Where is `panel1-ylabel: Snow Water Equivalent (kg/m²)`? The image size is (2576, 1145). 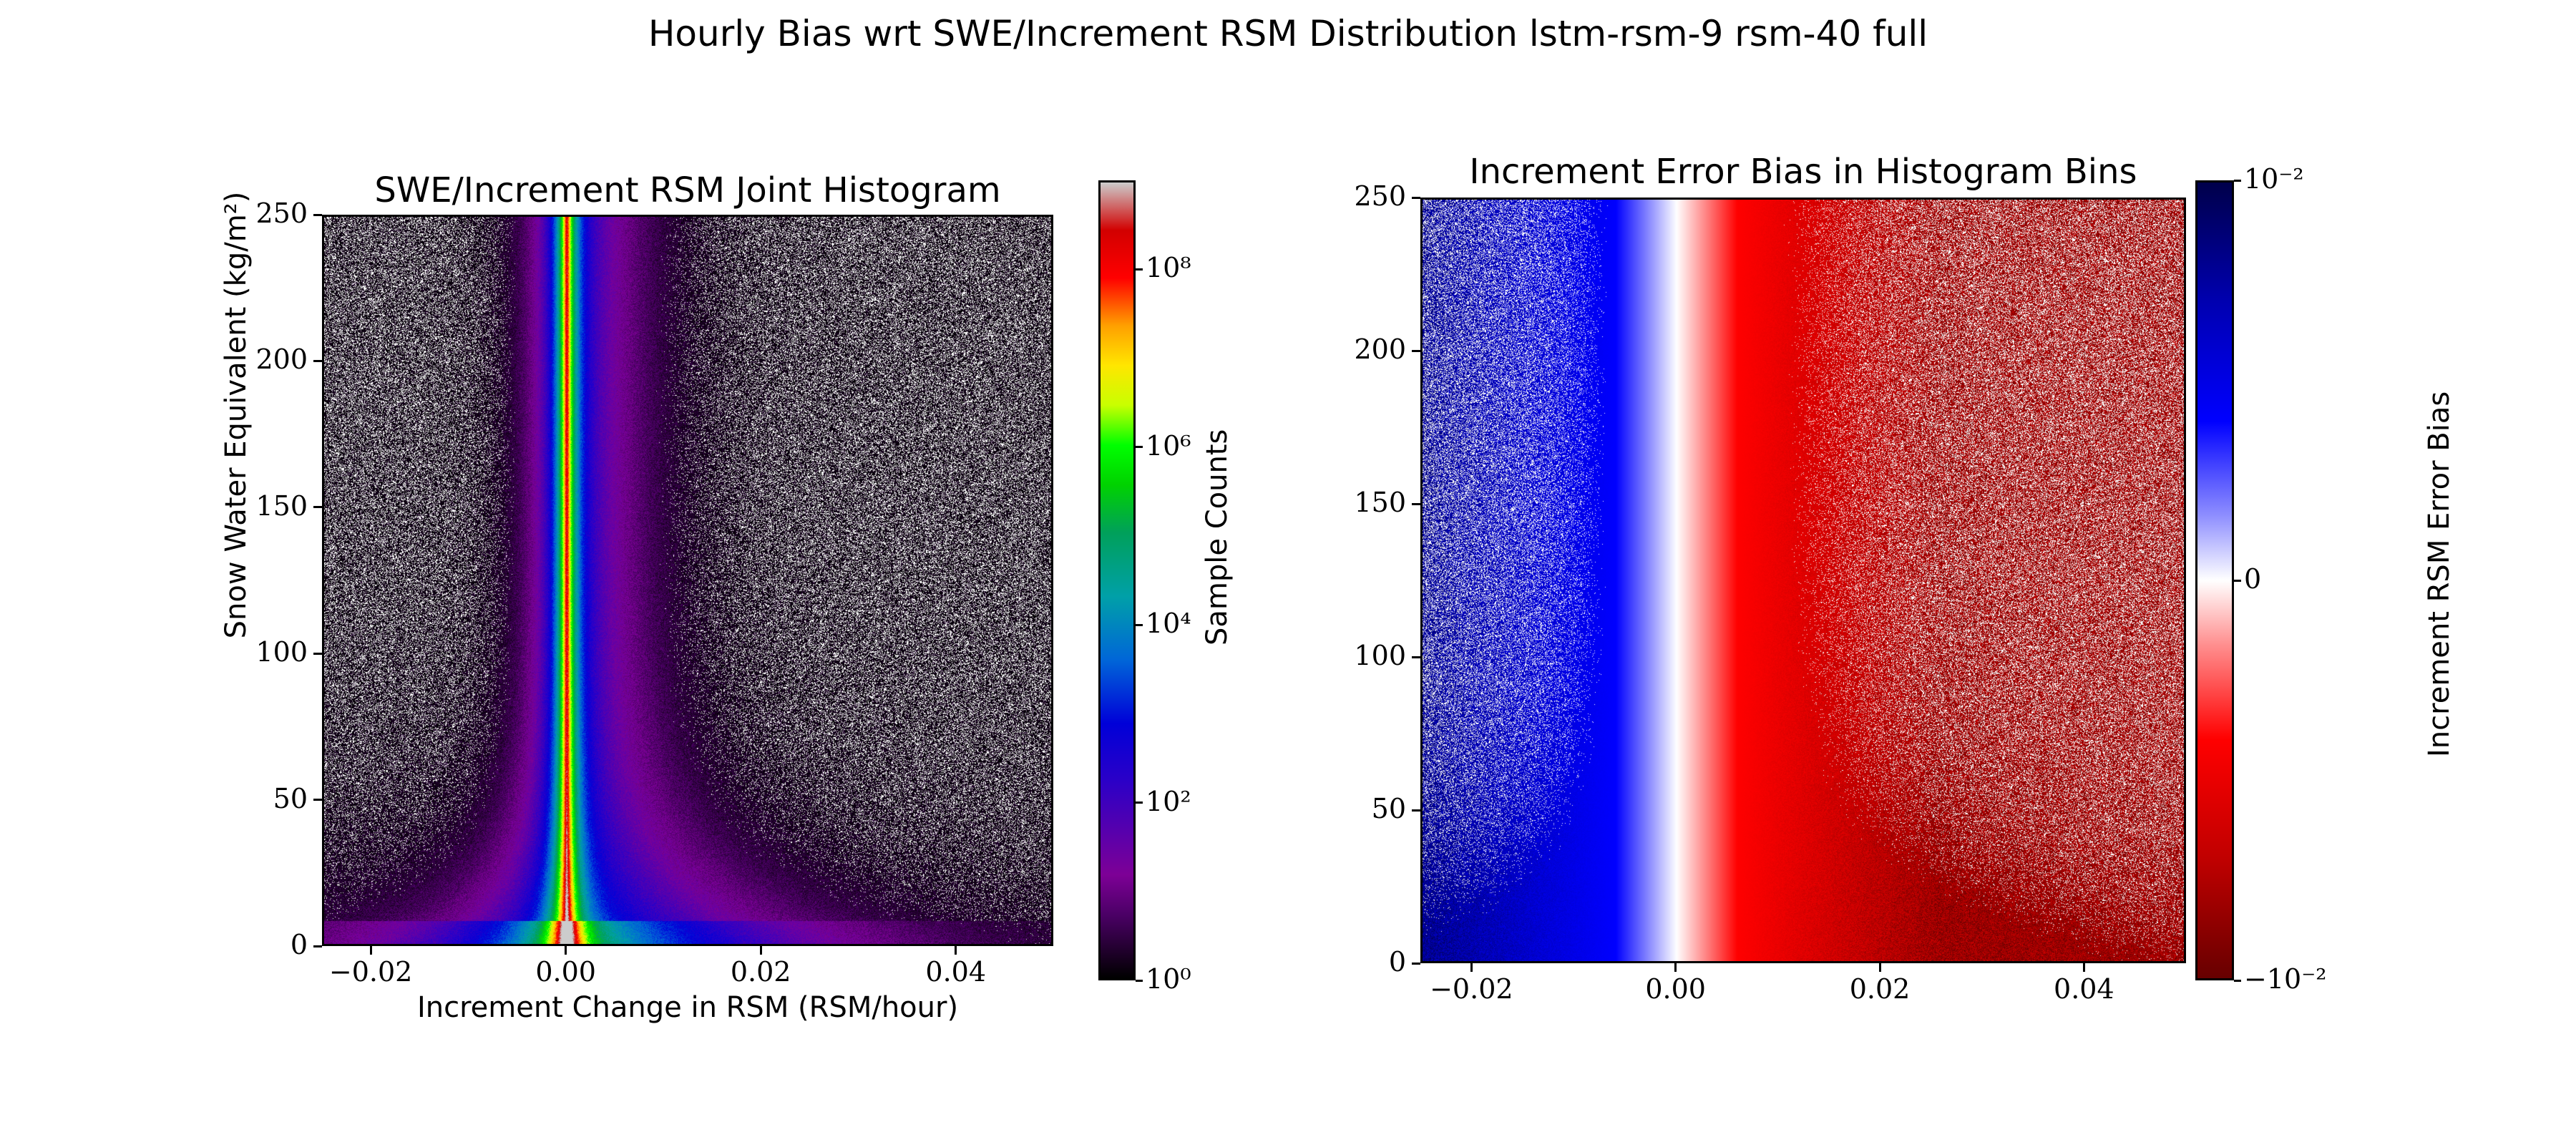 panel1-ylabel: Snow Water Equivalent (kg/m²) is located at coordinates (236, 415).